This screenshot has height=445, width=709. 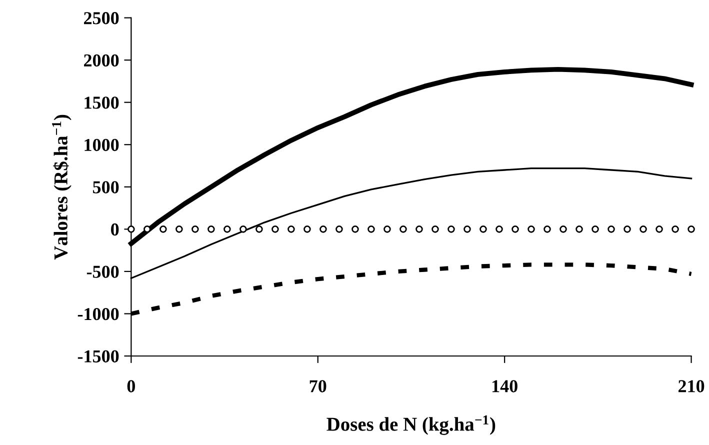 I want to click on y-tick-label: 500, so click(x=106, y=187).